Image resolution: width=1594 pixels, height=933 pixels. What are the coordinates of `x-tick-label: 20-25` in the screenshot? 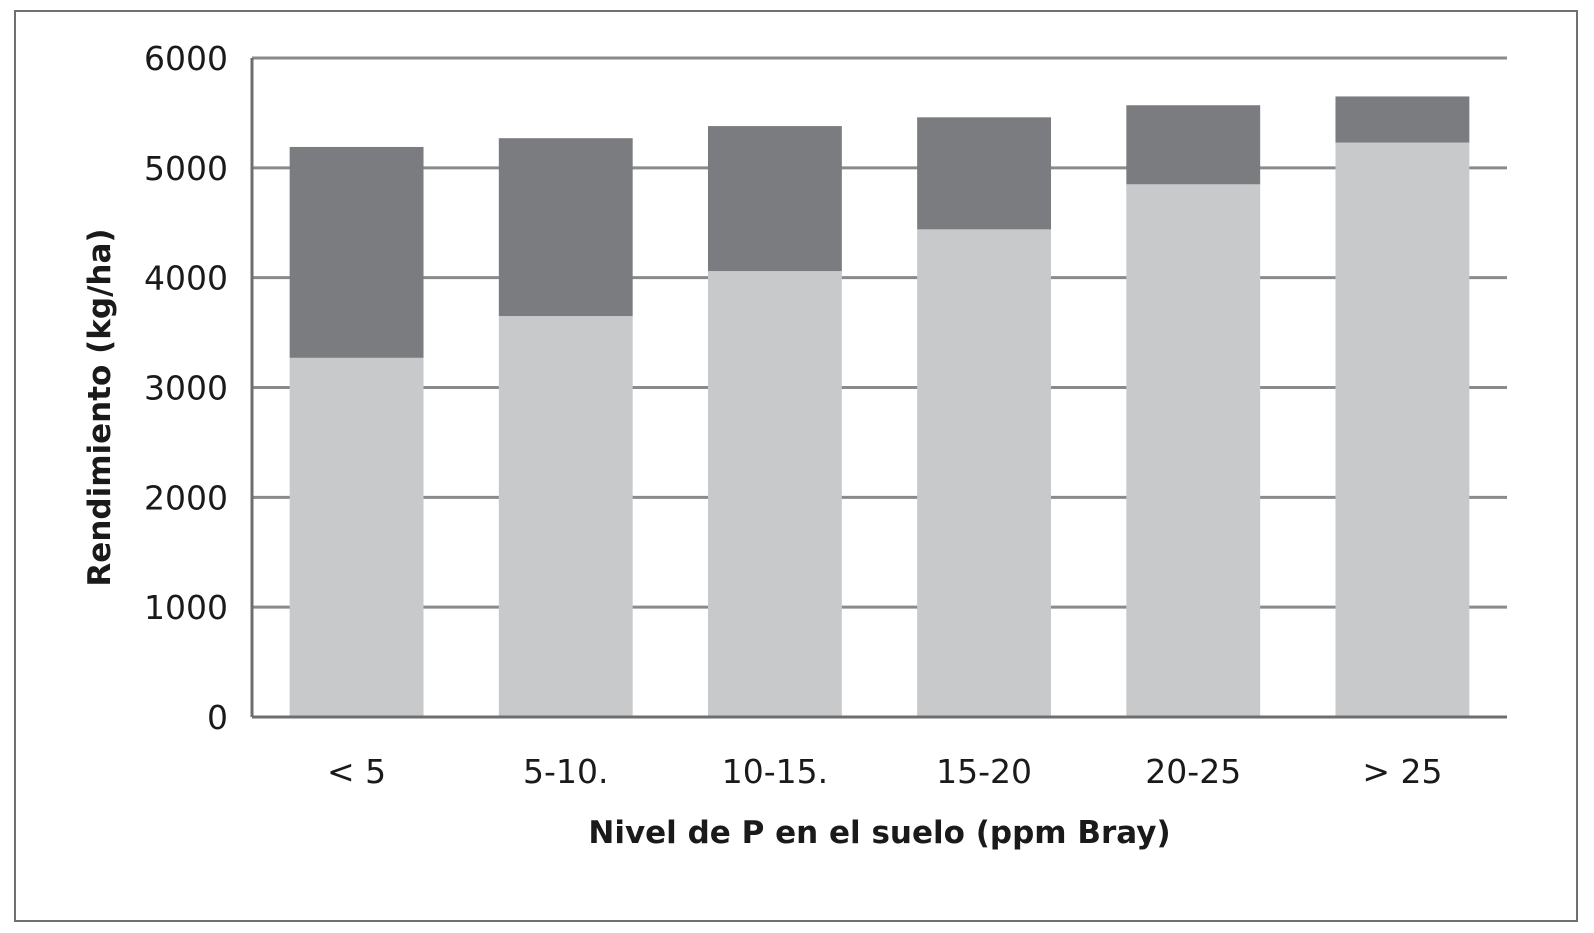 It's located at (1193, 771).